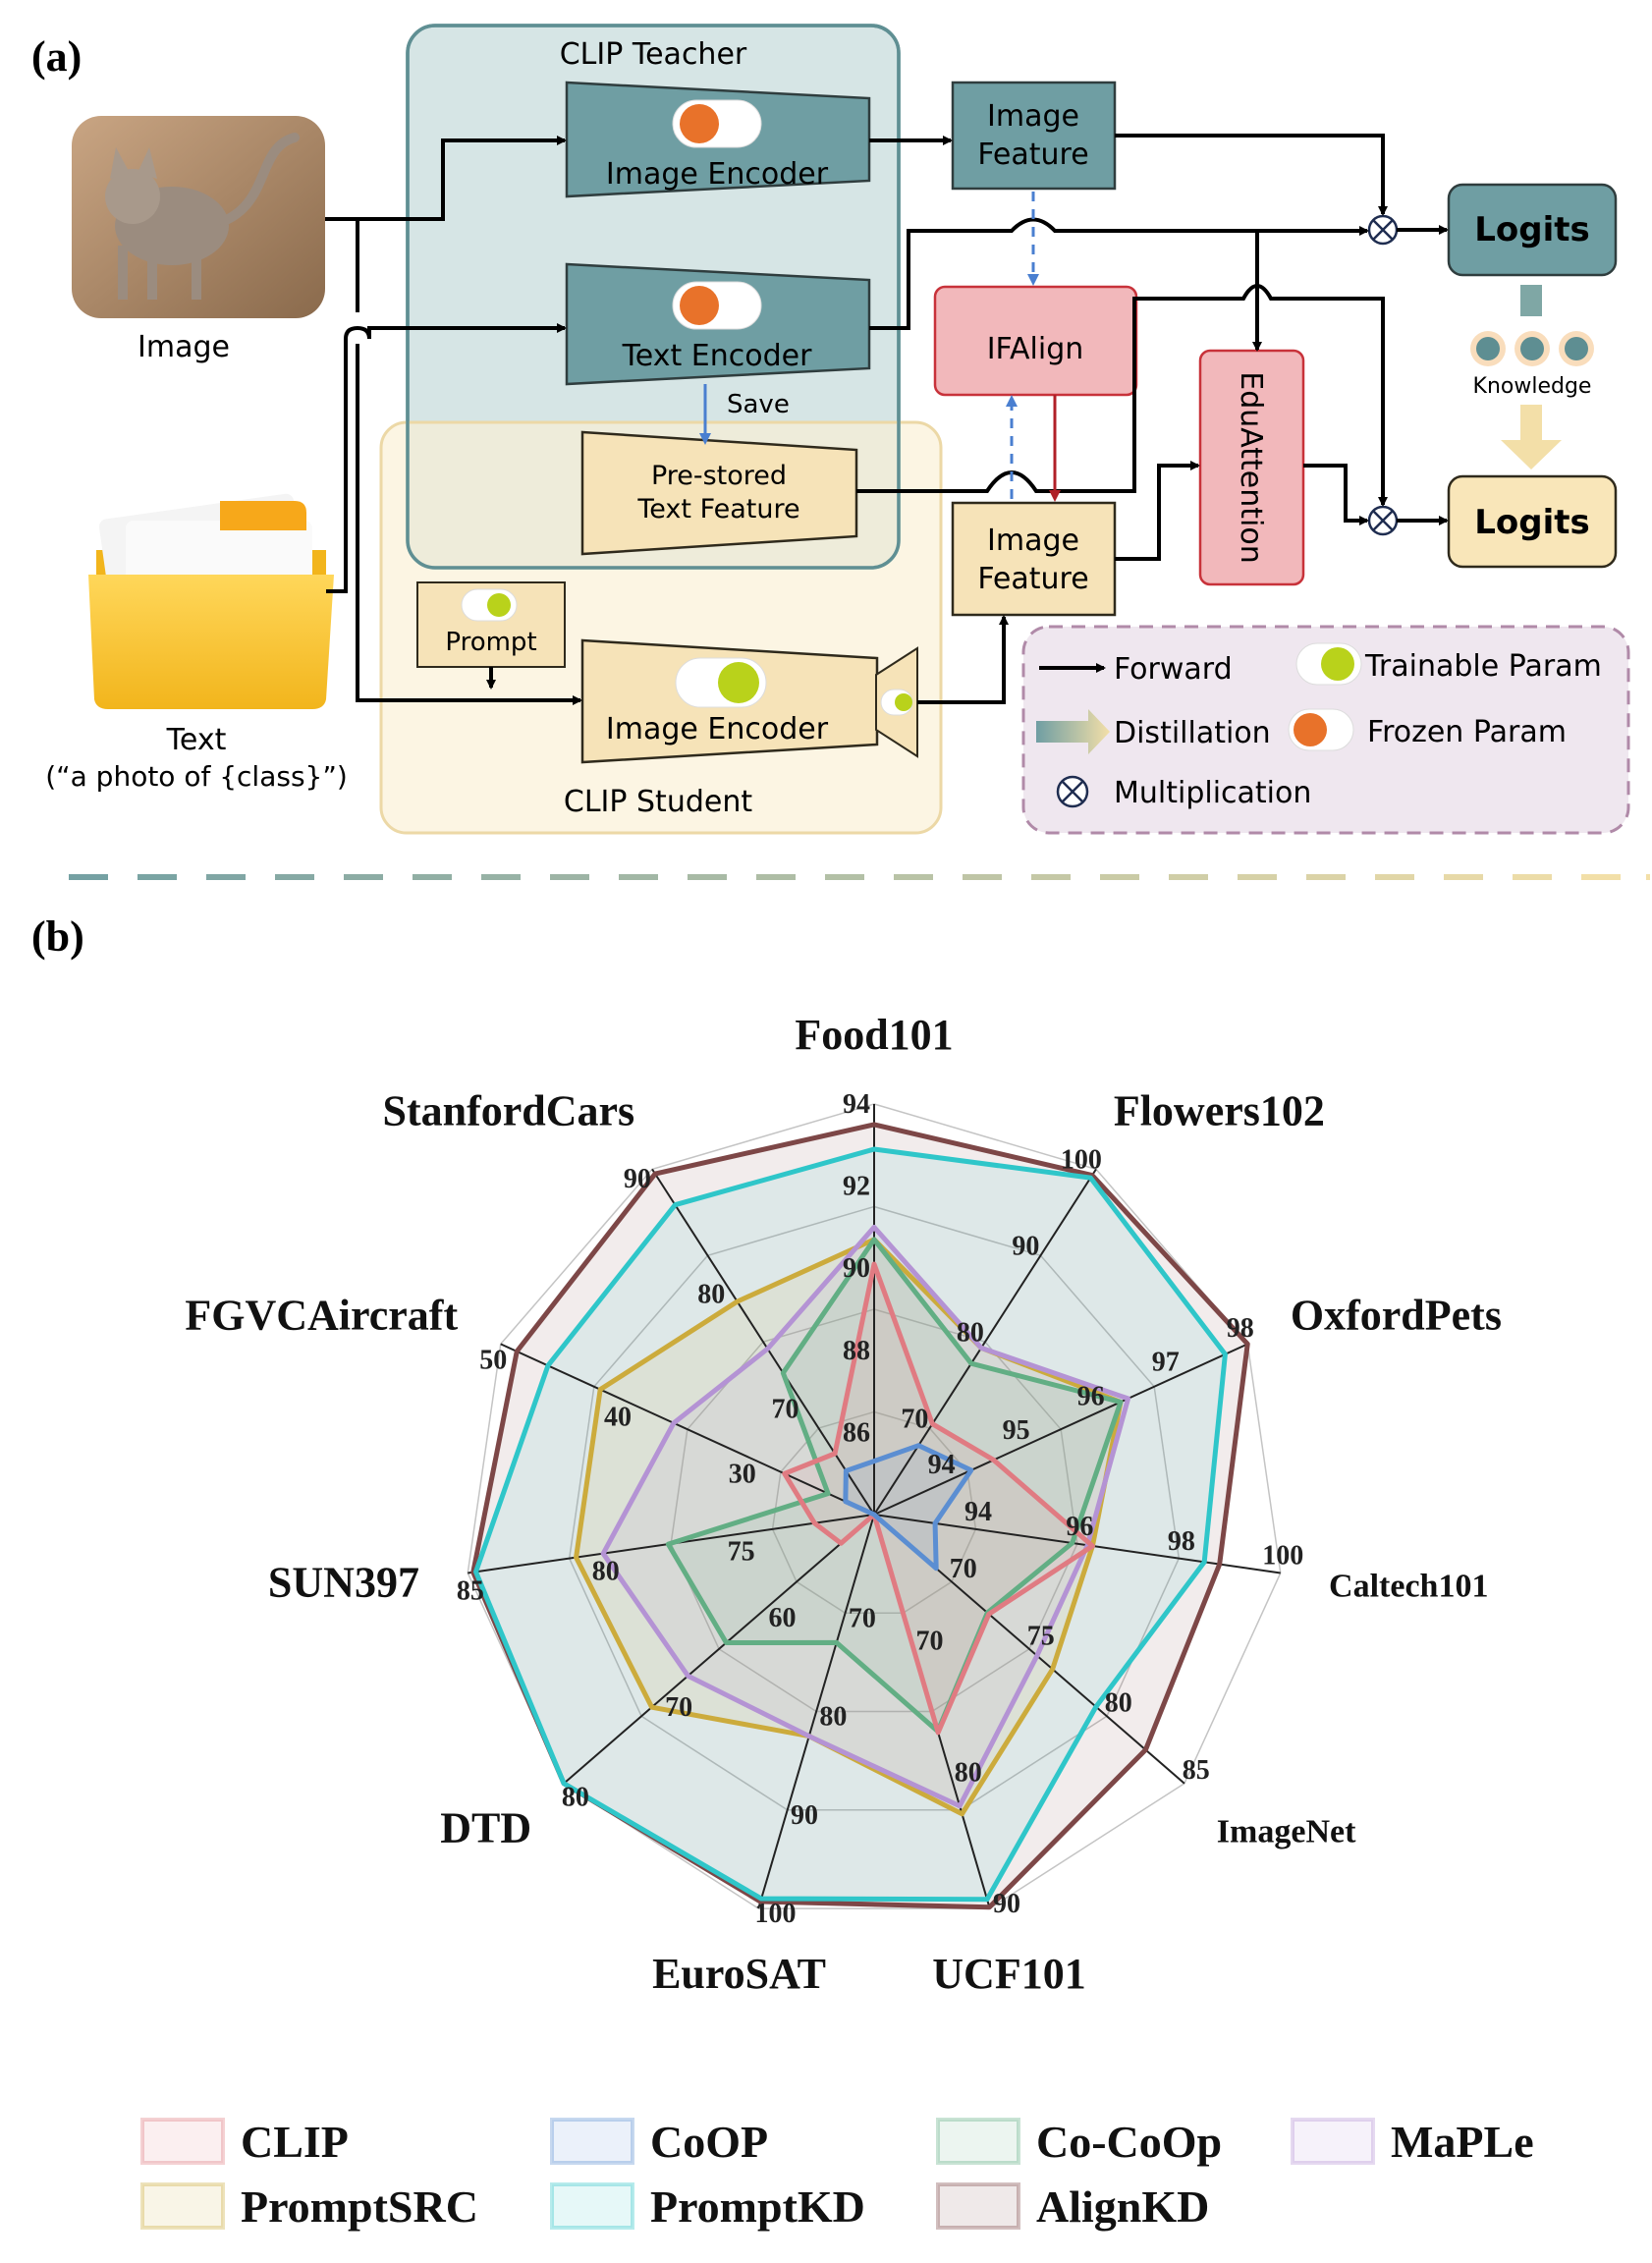 The image size is (1652, 2263). I want to click on legend-label-promptkd: PromptKD, so click(757, 2206).